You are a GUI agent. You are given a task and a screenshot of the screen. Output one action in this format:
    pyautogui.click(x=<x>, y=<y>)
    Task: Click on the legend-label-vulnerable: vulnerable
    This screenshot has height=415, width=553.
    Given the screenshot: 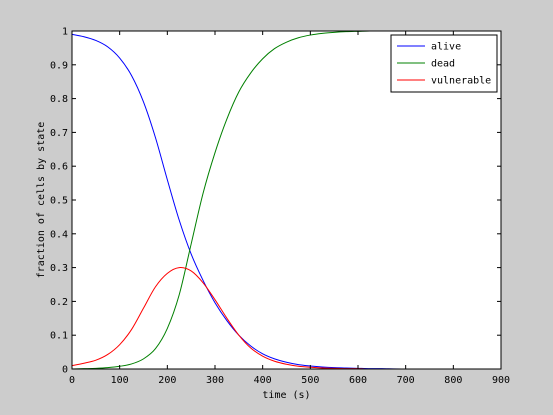 What is the action you would take?
    pyautogui.click(x=461, y=81)
    